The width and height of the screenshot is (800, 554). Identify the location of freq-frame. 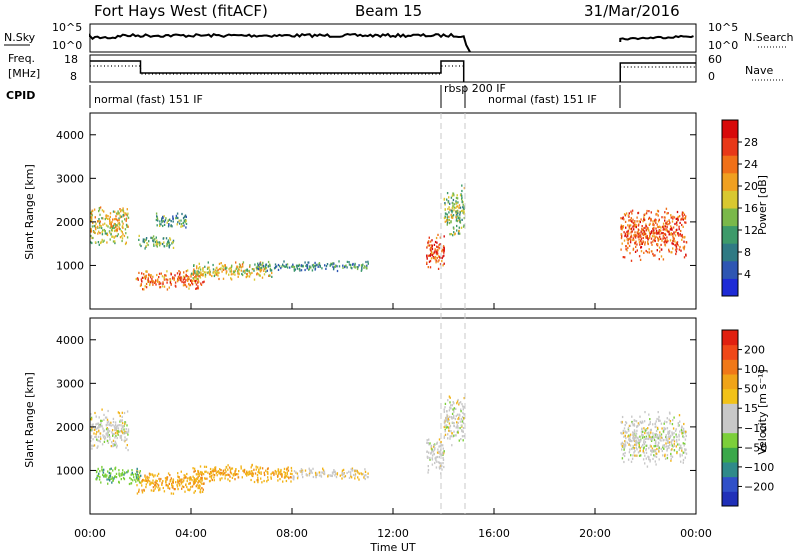
(393, 68).